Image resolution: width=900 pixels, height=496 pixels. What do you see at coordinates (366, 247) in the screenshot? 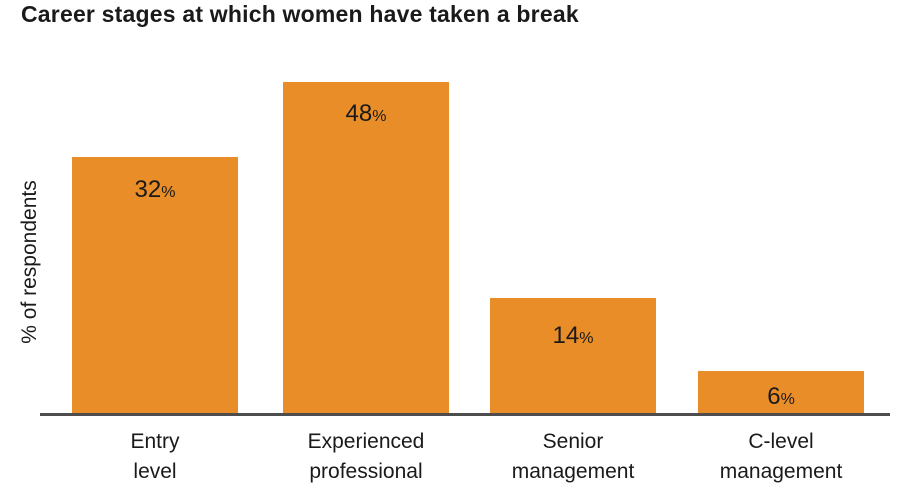
I see `bar-experienced-professional: 48%` at bounding box center [366, 247].